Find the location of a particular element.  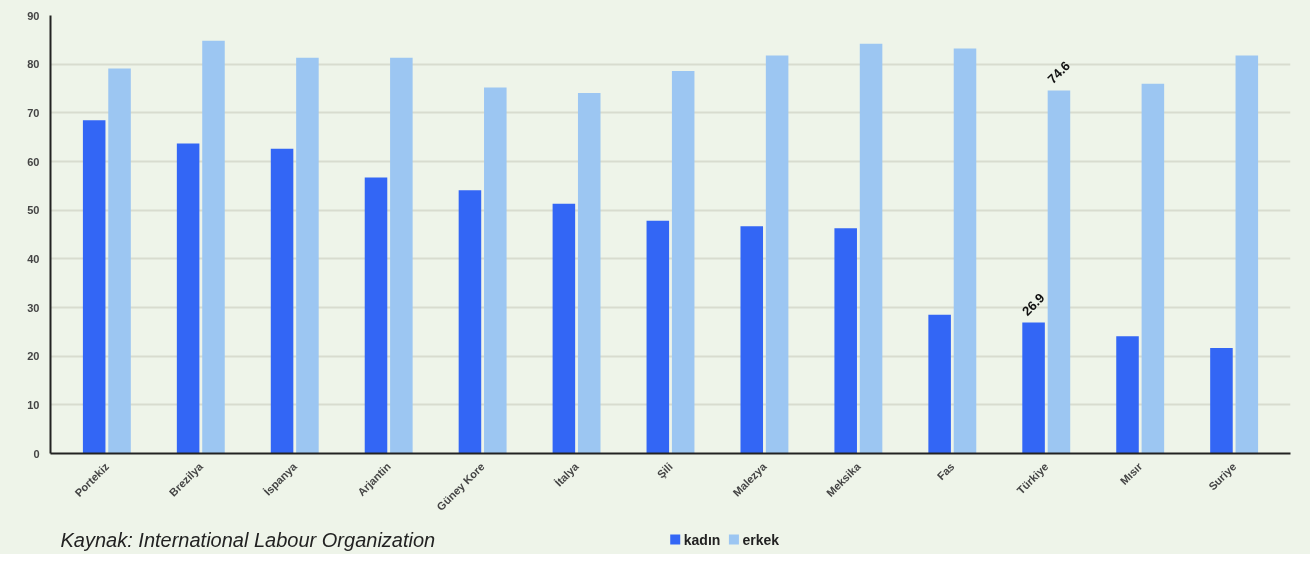

y-tick-label: 10 is located at coordinates (33, 404).